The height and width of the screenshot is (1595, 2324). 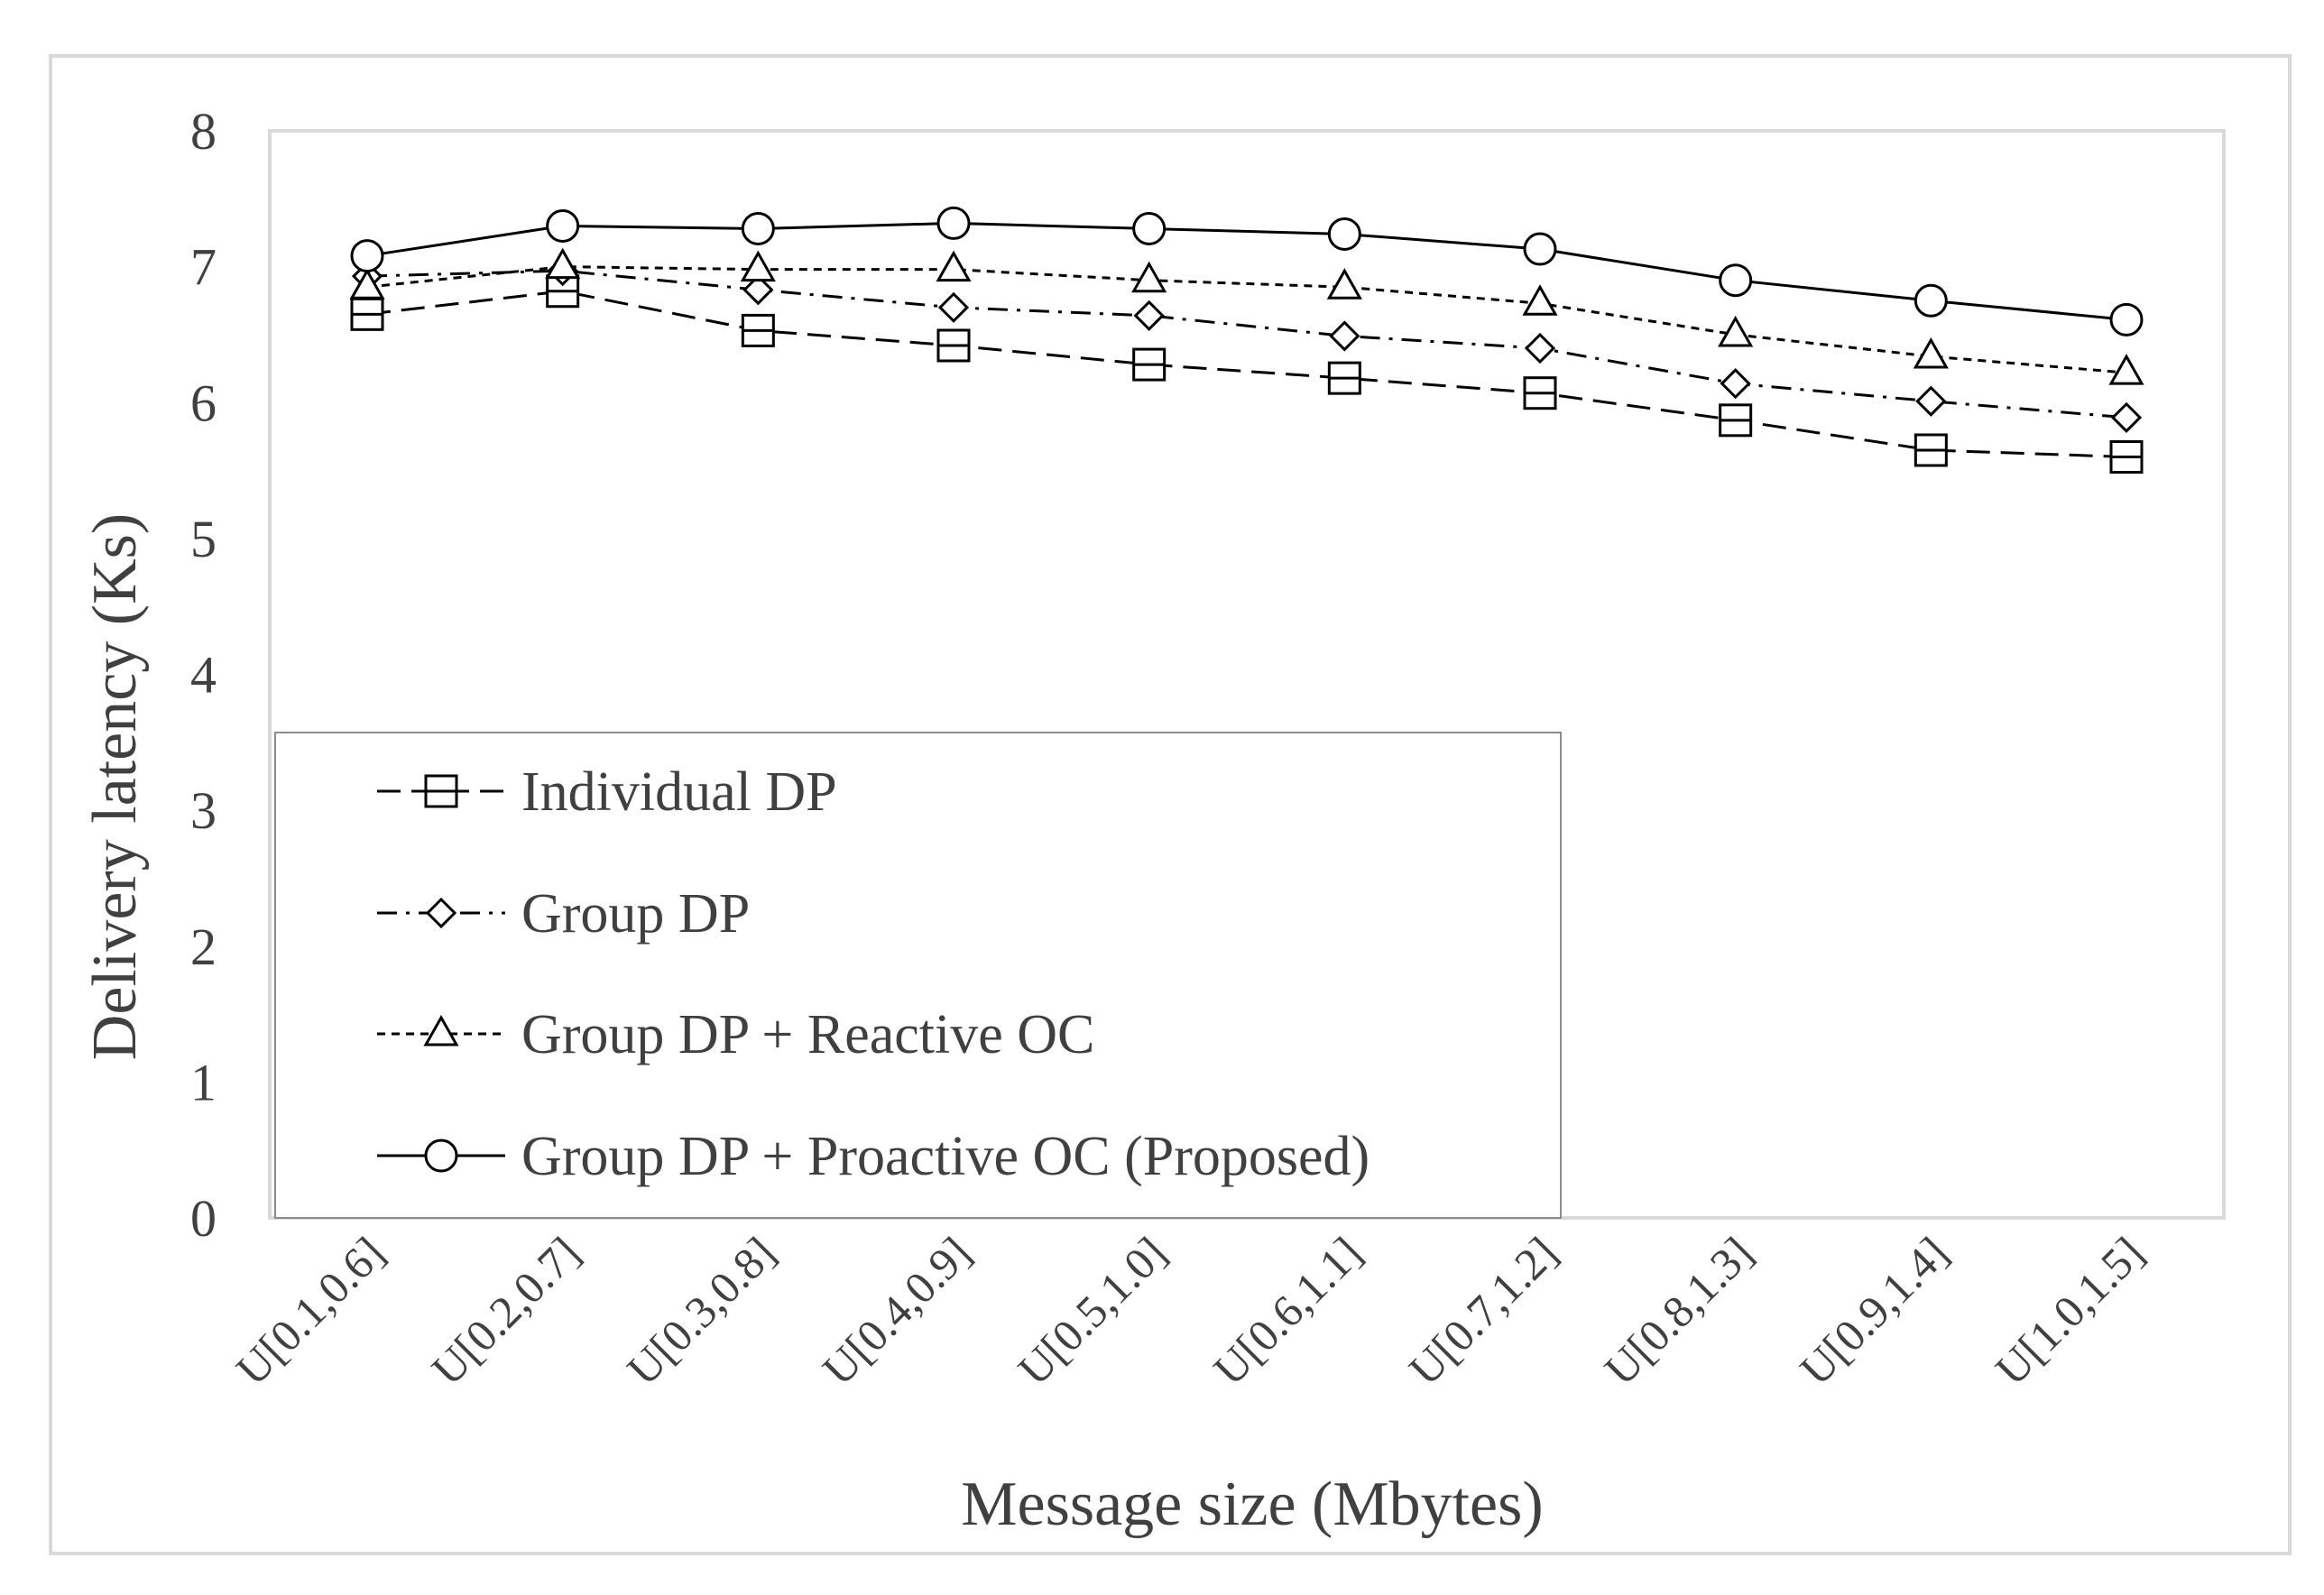 I want to click on y-tick-label: 7, so click(x=203, y=268).